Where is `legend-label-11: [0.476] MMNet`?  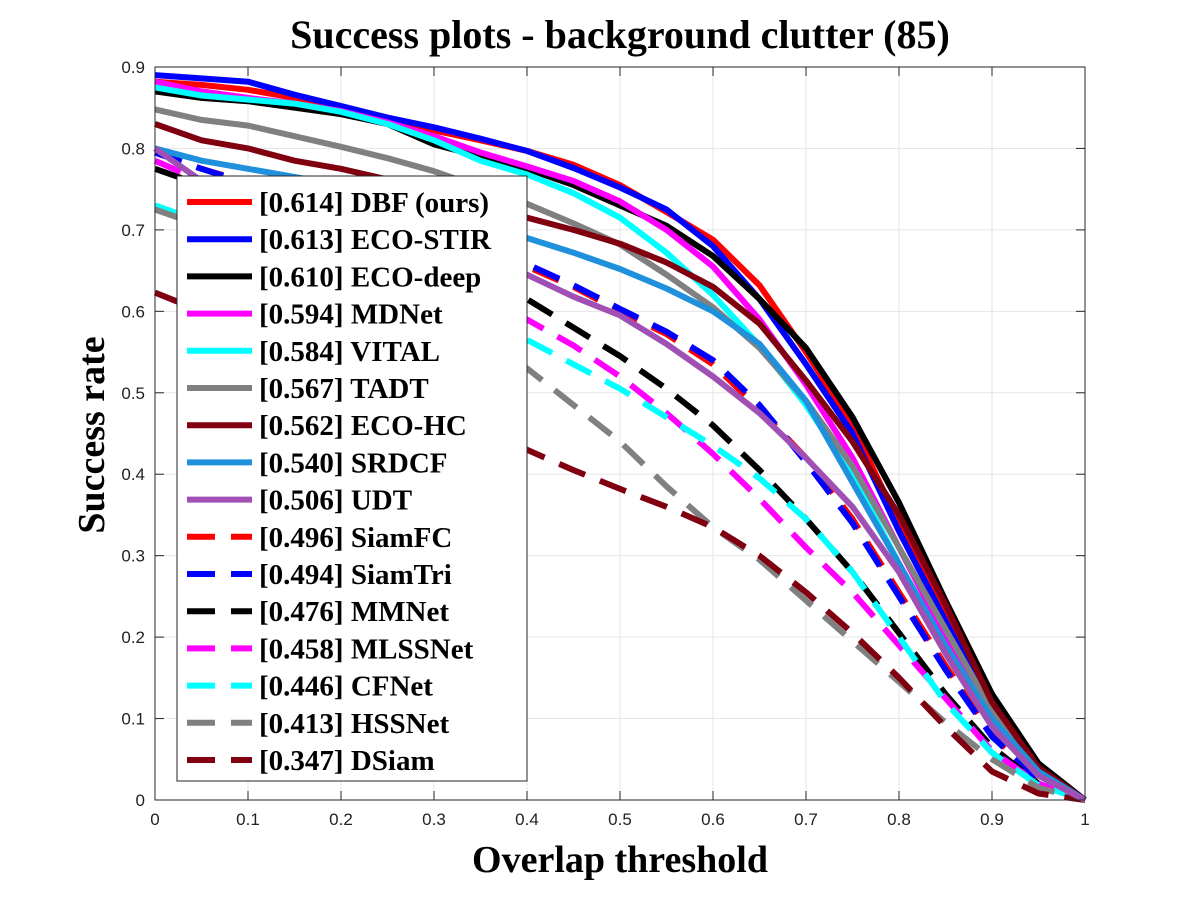
legend-label-11: [0.476] MMNet is located at coordinates (354, 612).